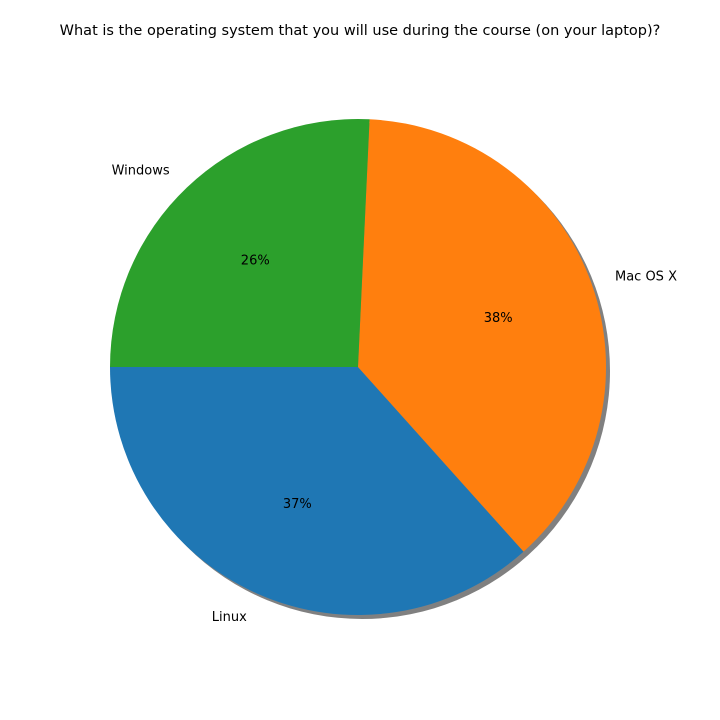 This screenshot has width=720, height=720. Describe the element at coordinates (255, 260) in the screenshot. I see `pct-label-windows: 26%` at that location.